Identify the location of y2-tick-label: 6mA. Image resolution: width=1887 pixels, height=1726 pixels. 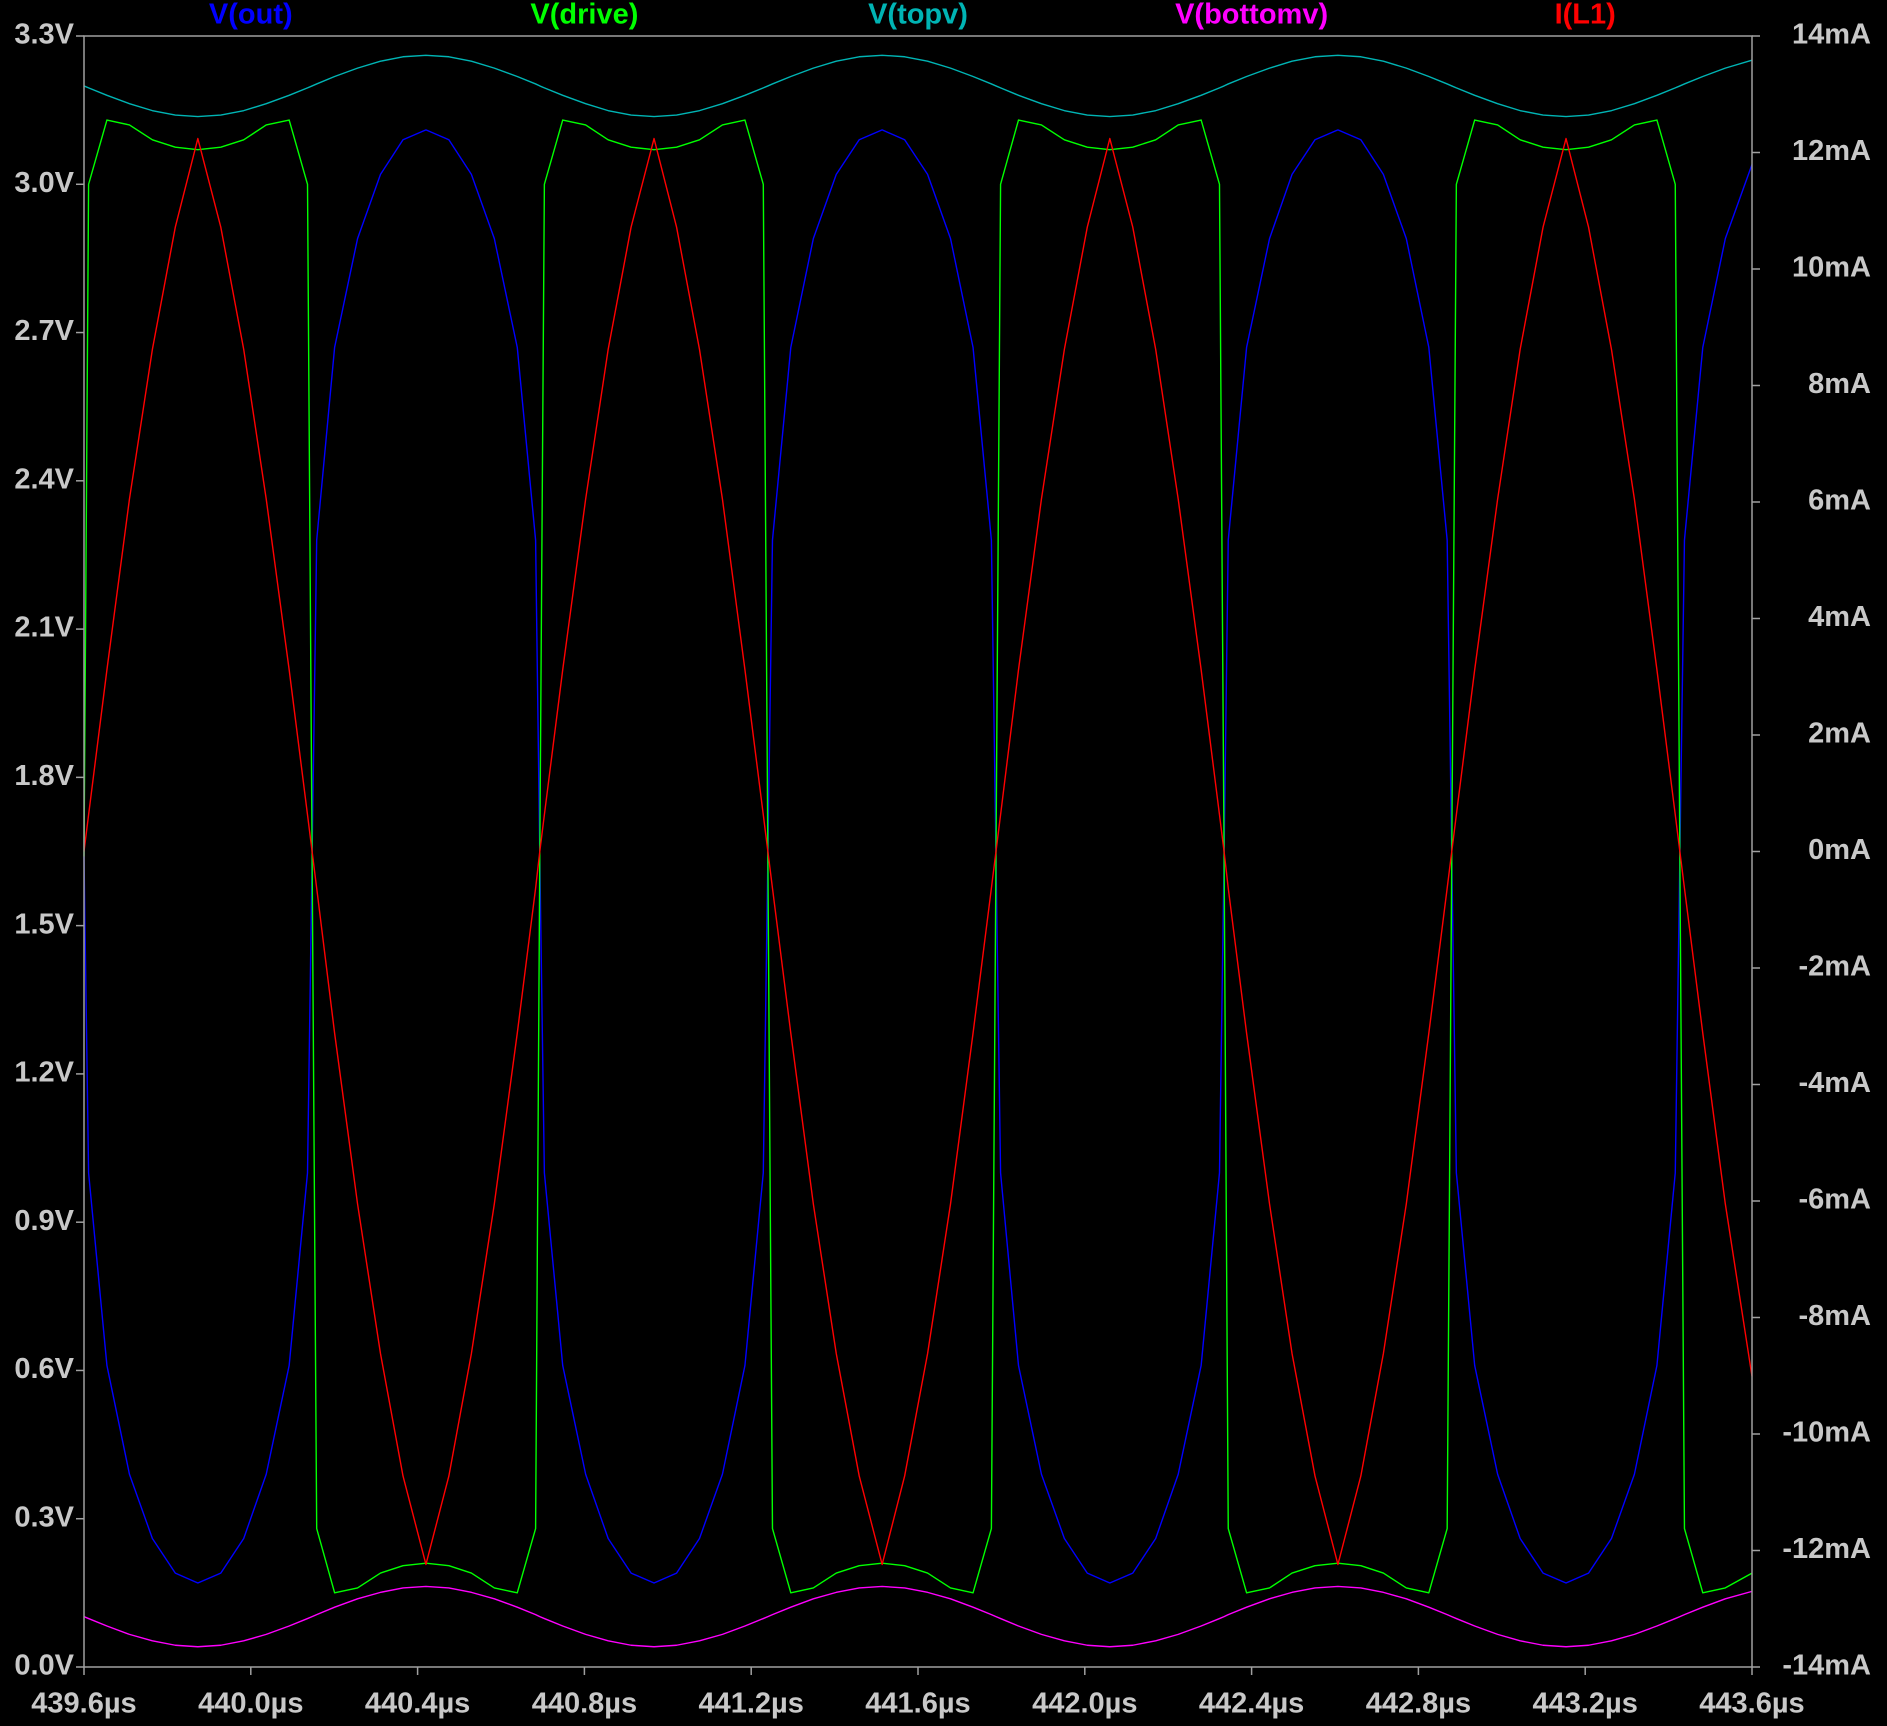
(1839, 501).